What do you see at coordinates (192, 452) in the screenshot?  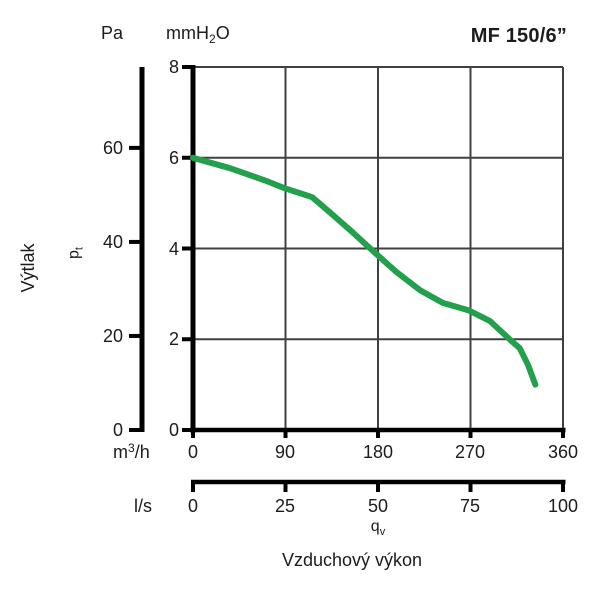 I see `m3h-tick-0: 0` at bounding box center [192, 452].